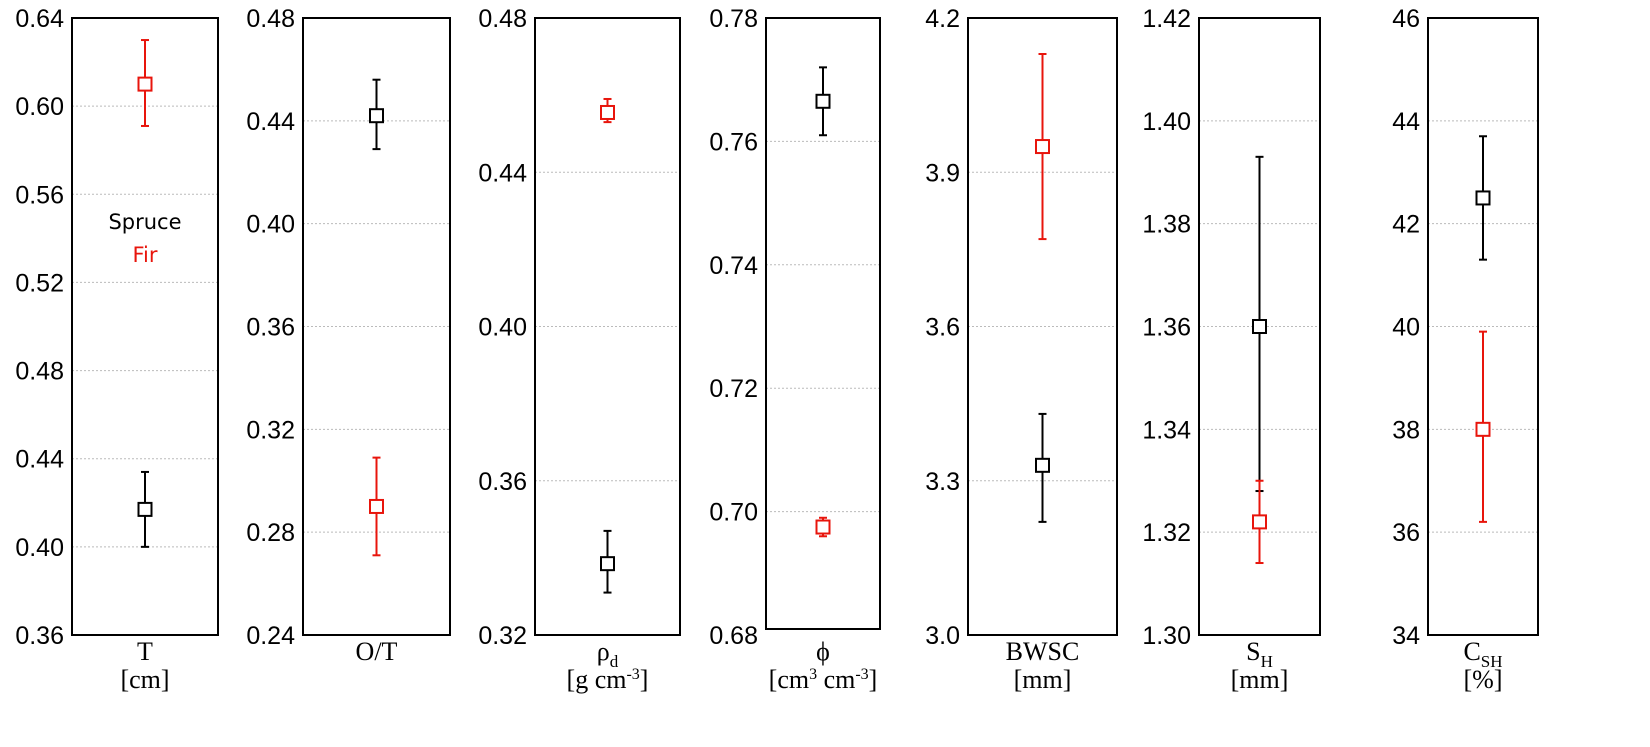 This screenshot has width=1650, height=747. I want to click on y-tick-label: 38, so click(1406, 430).